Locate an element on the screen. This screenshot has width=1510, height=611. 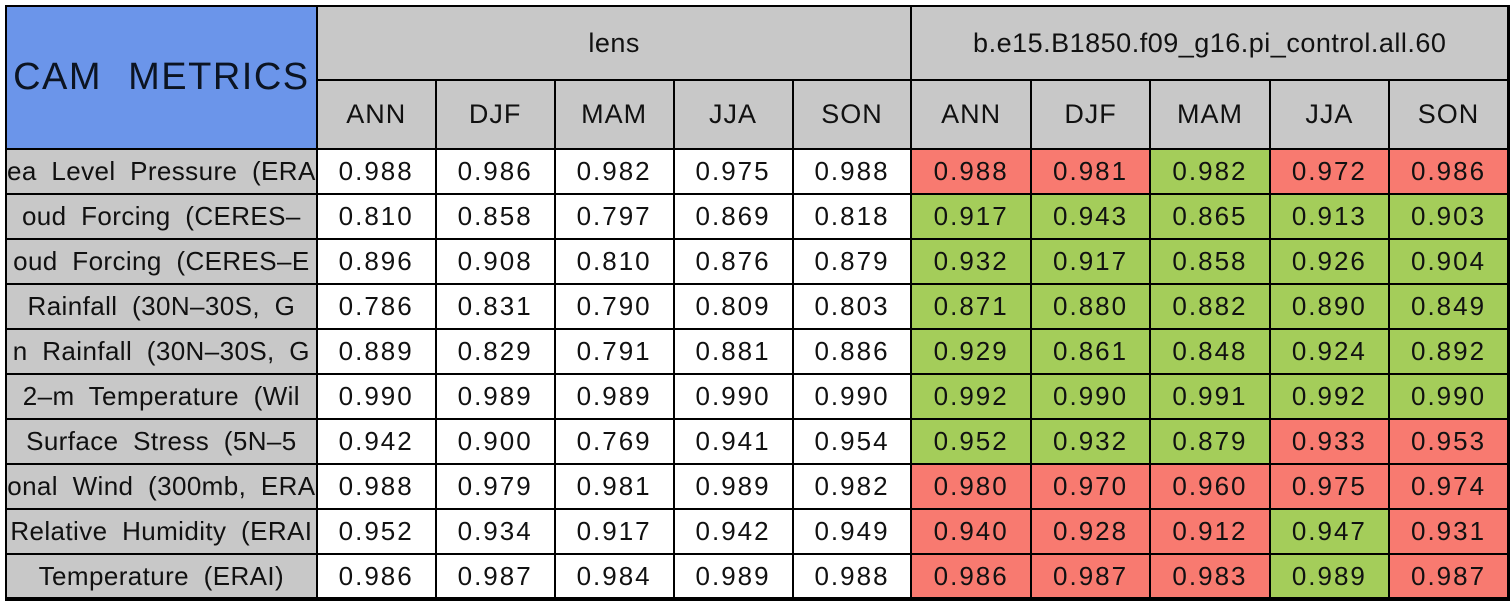
control-value-cell: 0.932 is located at coordinates (971, 261).